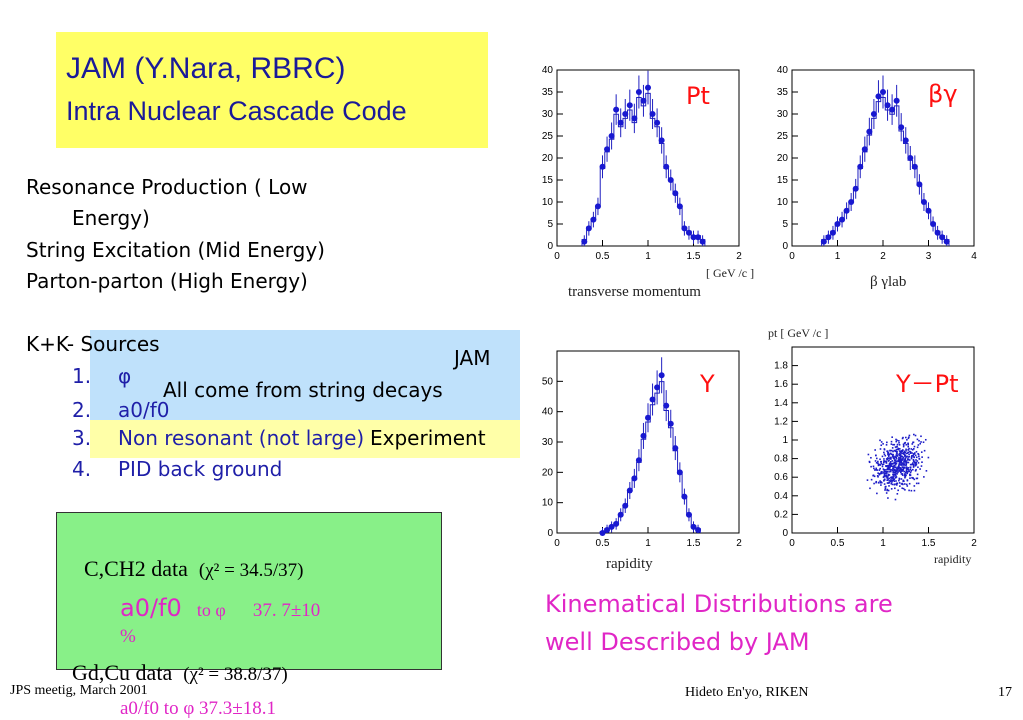  I want to click on jam-overlay-box, so click(305, 375).